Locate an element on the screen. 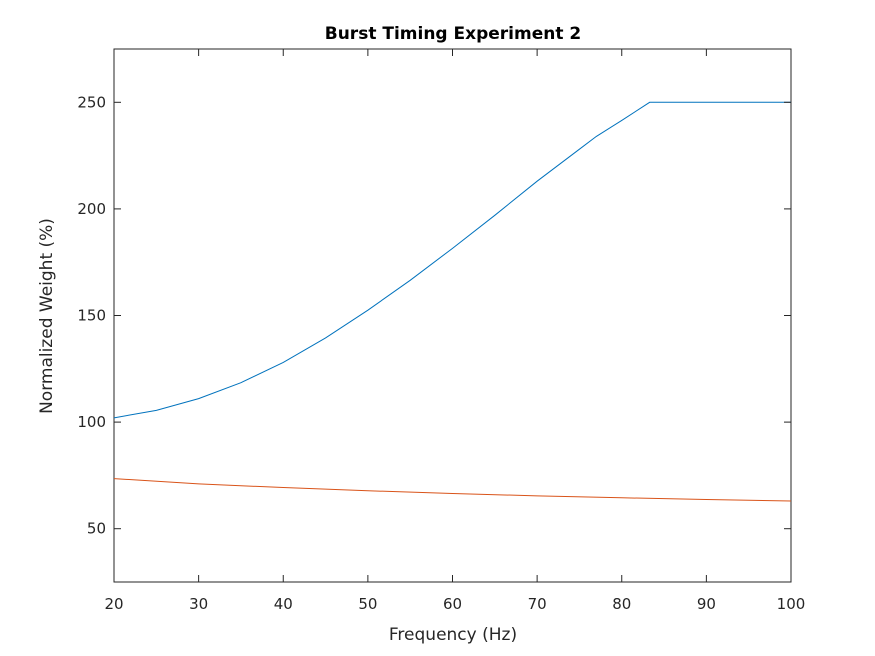 Image resolution: width=875 pixels, height=656 pixels. y-tick-label: 200 is located at coordinates (91, 209).